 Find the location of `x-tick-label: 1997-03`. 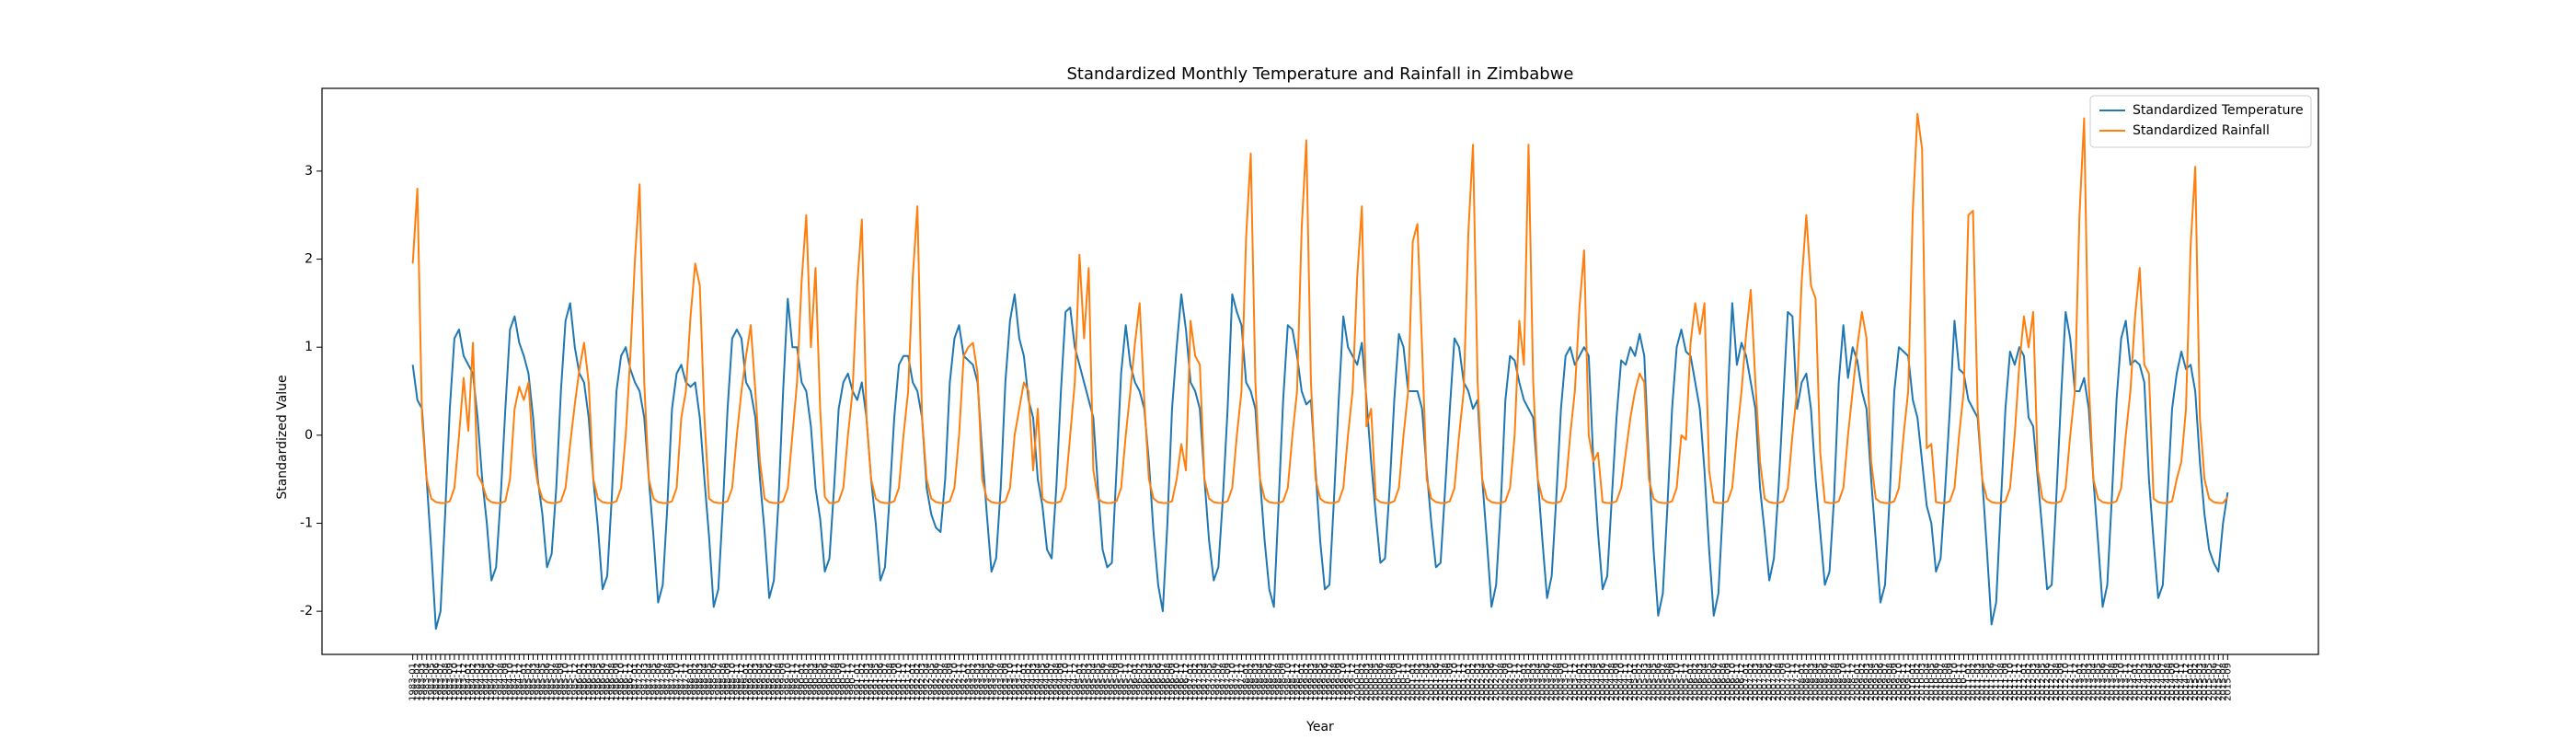

x-tick-label: 1997-03 is located at coordinates (1200, 682).